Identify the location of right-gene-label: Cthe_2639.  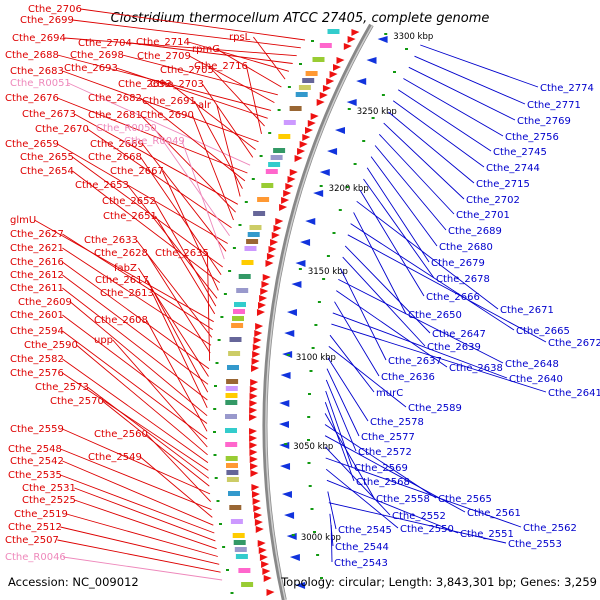
(454, 347).